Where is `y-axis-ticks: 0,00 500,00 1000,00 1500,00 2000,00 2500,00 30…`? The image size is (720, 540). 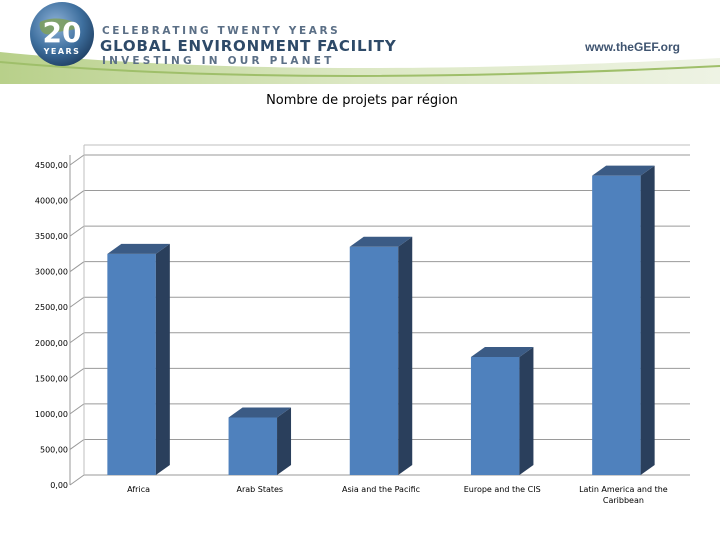 y-axis-ticks: 0,00 500,00 1000,00 1500,00 2000,00 2500,00 30… is located at coordinates (51, 325).